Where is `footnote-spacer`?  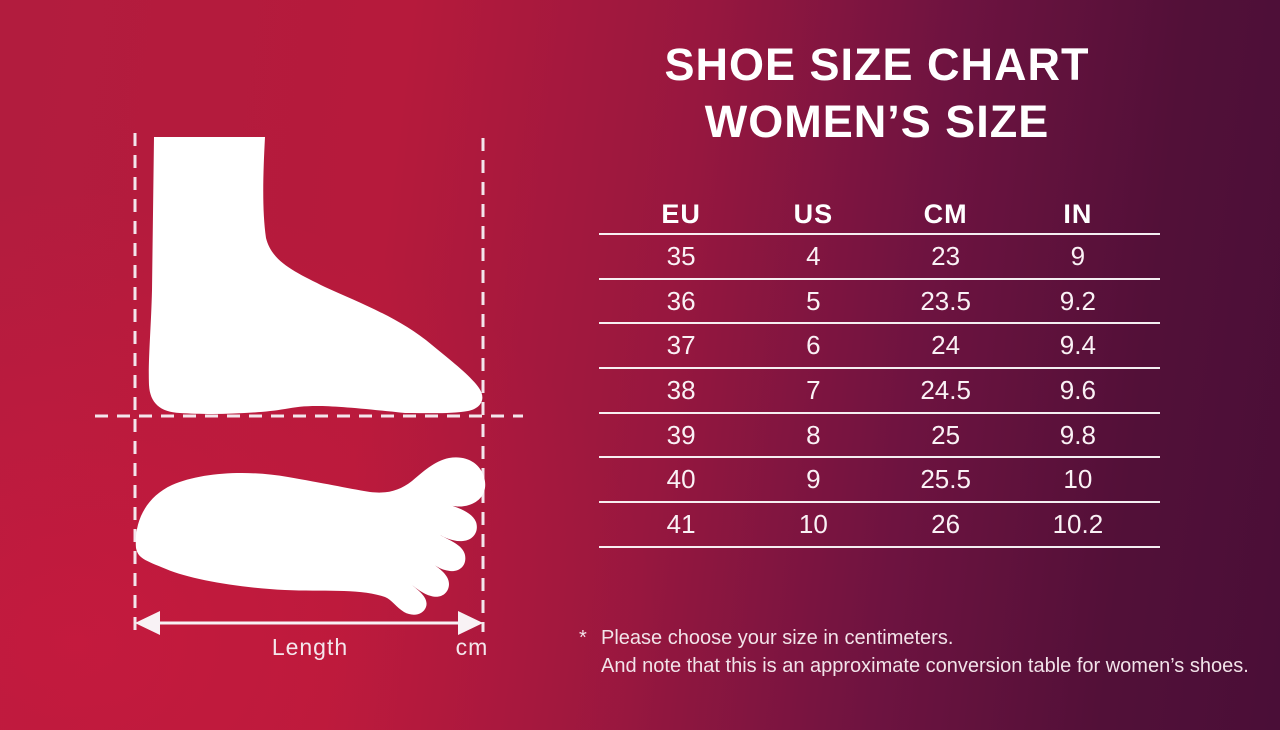
footnote-spacer is located at coordinates (590, 667).